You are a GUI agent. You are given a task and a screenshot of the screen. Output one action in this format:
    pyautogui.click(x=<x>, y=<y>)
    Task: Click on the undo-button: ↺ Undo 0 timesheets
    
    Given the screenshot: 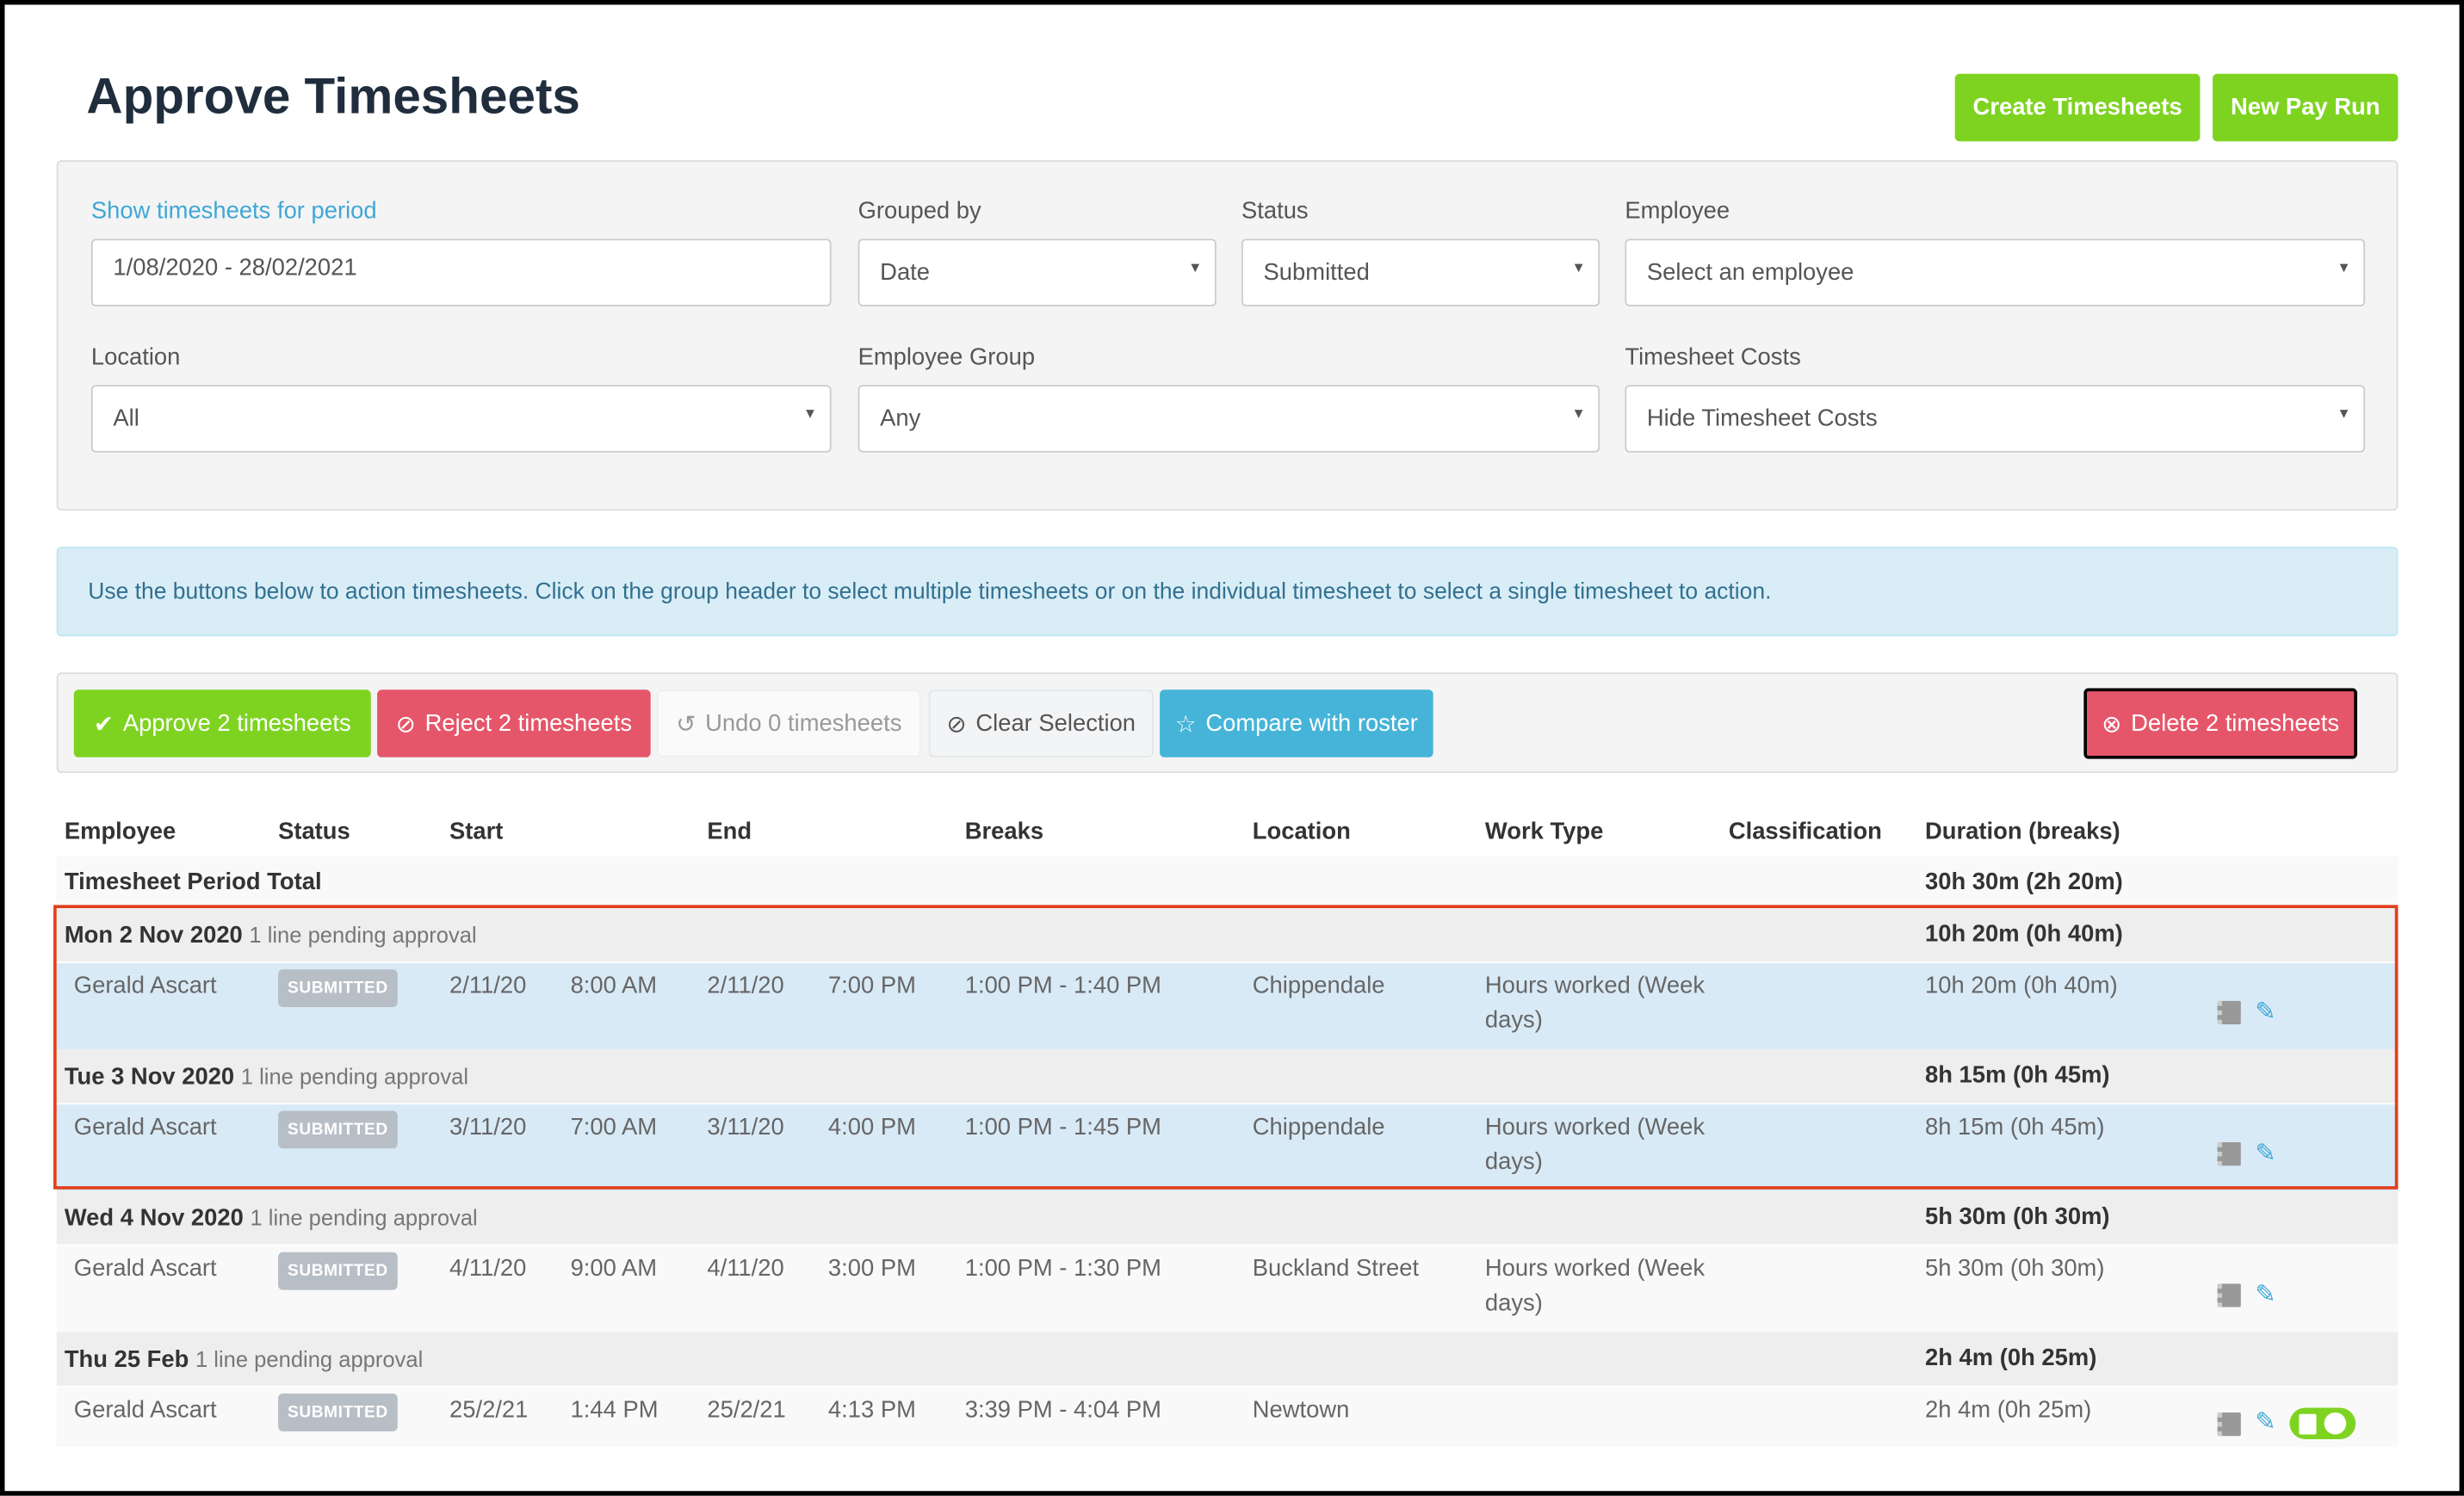 What is the action you would take?
    pyautogui.click(x=788, y=723)
    